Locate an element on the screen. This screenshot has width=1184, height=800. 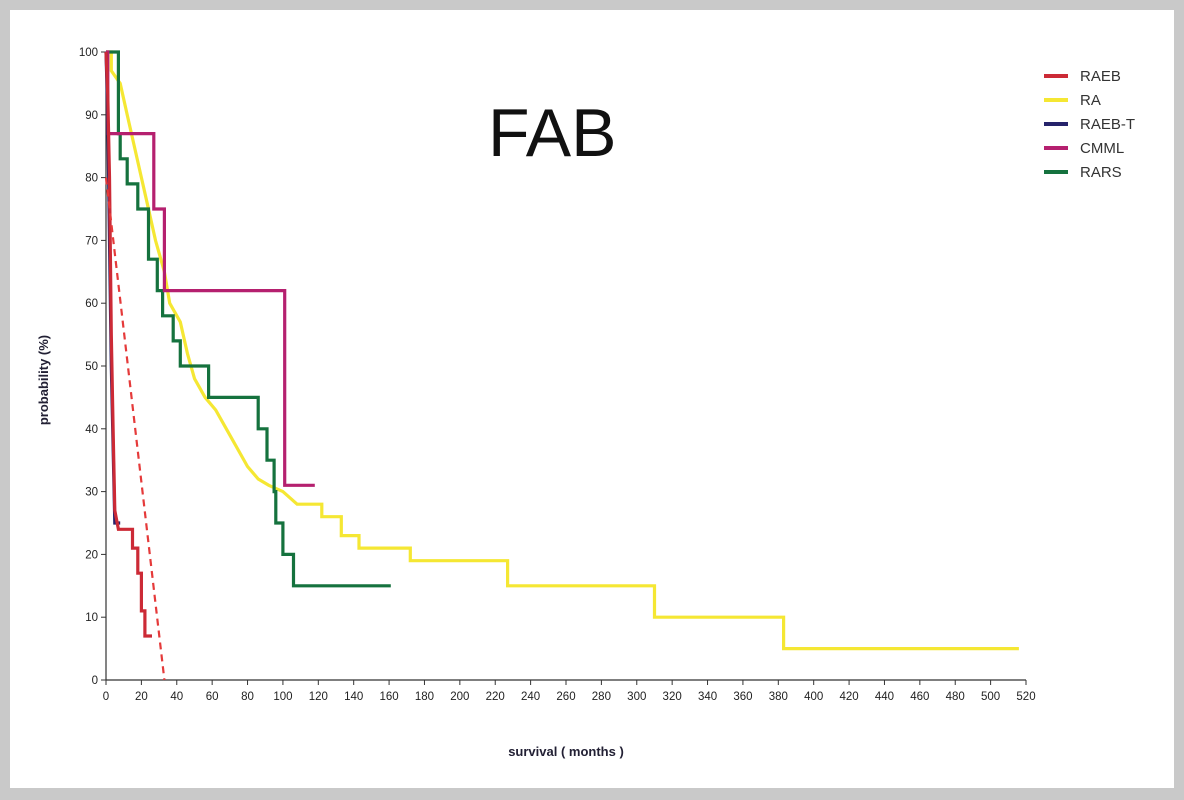
x-tick-label: 400 is located at coordinates (813, 697).